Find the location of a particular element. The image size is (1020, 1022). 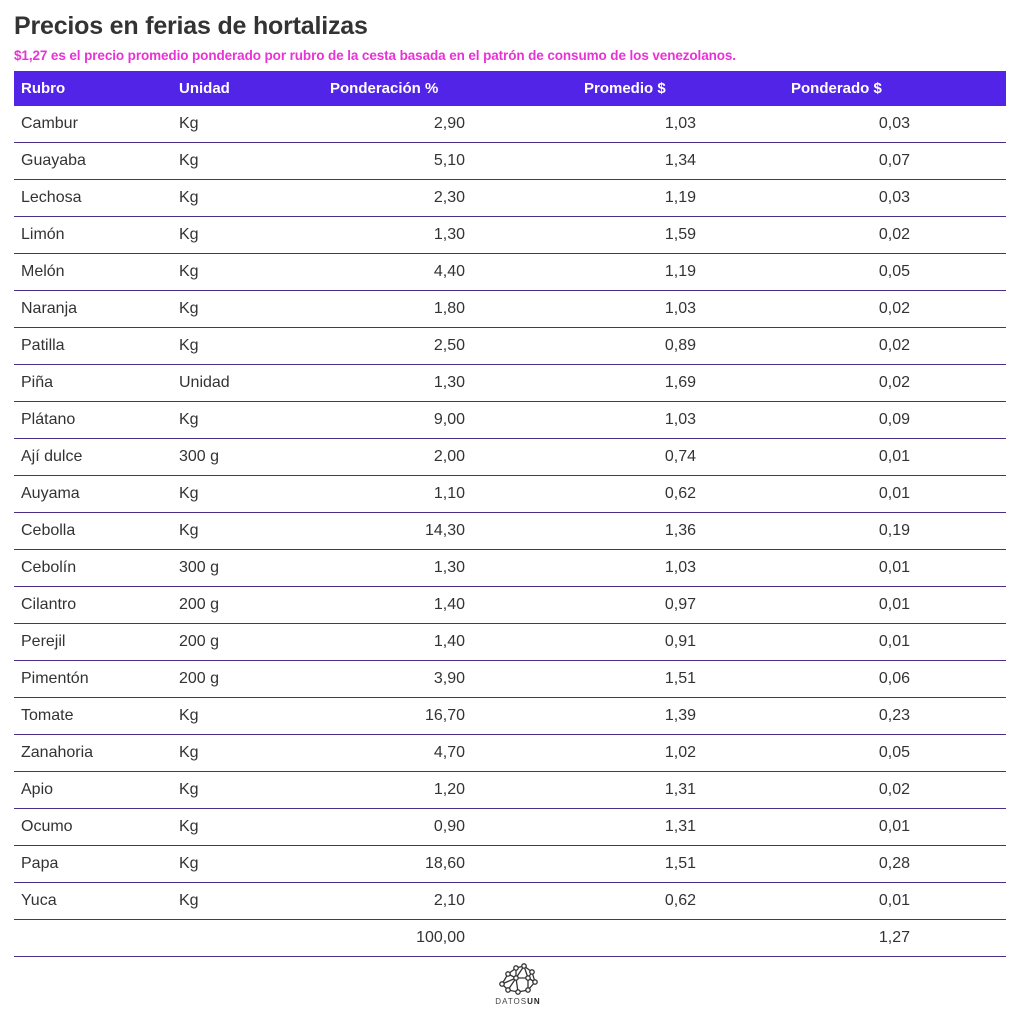

cell-rubro: Naranja is located at coordinates (49, 308).